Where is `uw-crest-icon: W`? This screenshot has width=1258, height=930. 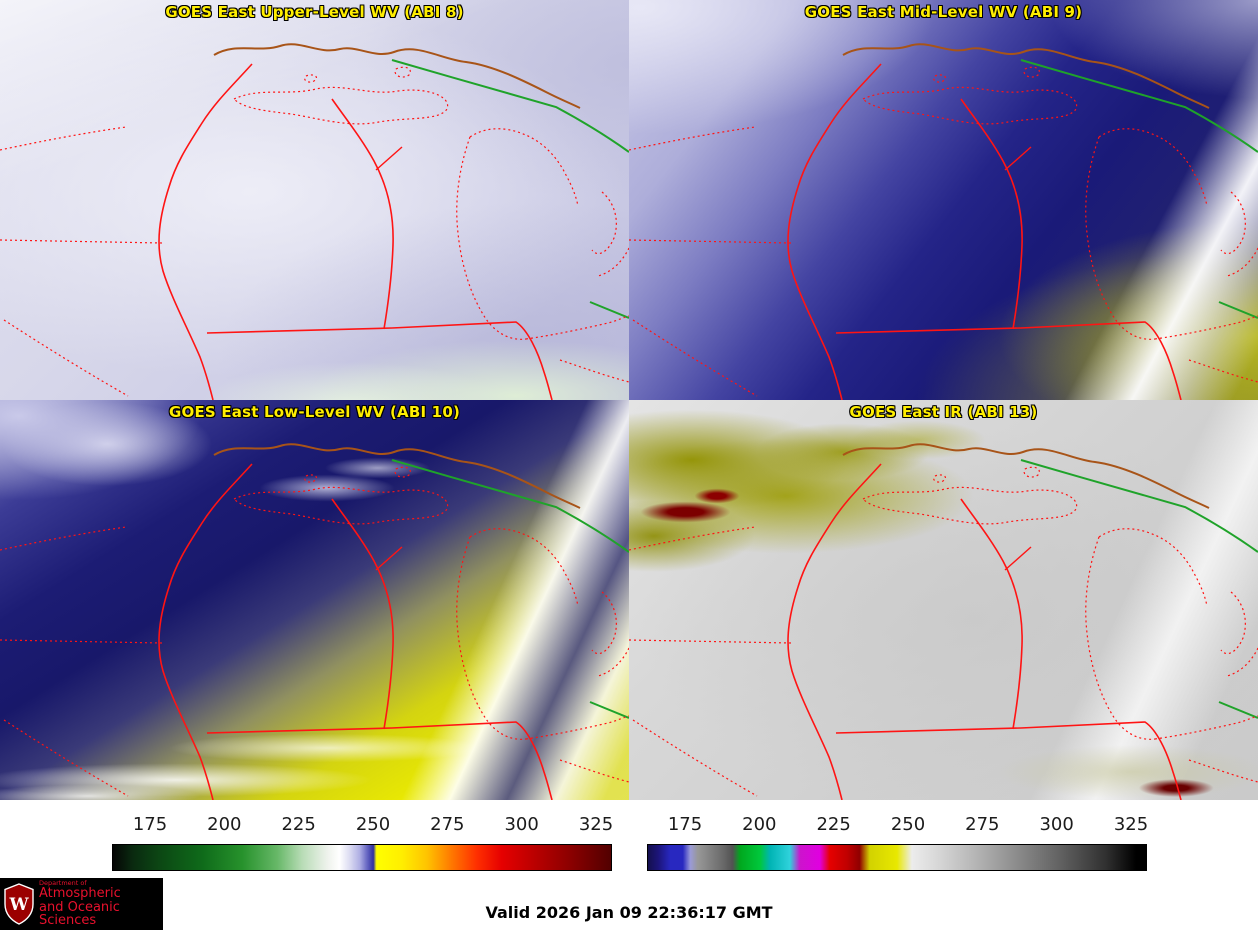 uw-crest-icon: W is located at coordinates (19, 904).